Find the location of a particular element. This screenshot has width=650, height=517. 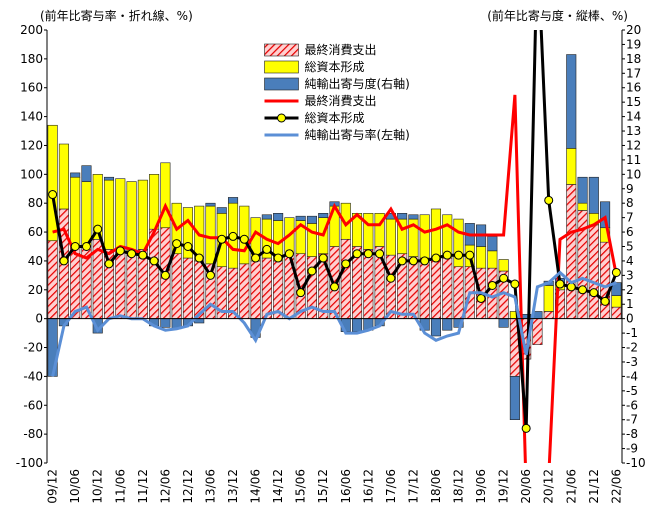

y-tick-label: 20 is located at coordinates (35, 290).